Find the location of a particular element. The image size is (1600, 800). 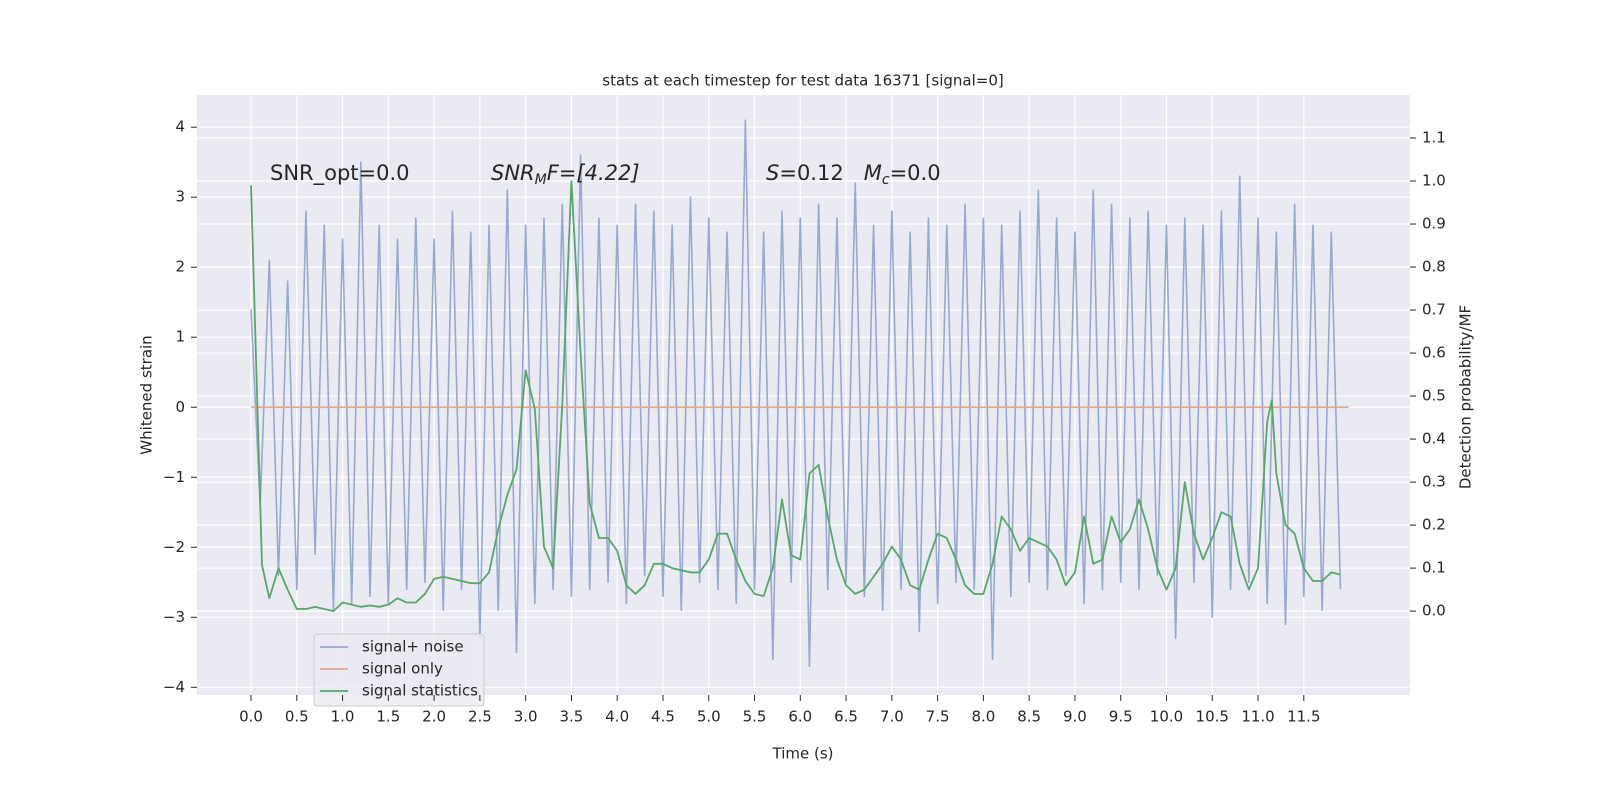

annotation-text: M is located at coordinates (873, 173).